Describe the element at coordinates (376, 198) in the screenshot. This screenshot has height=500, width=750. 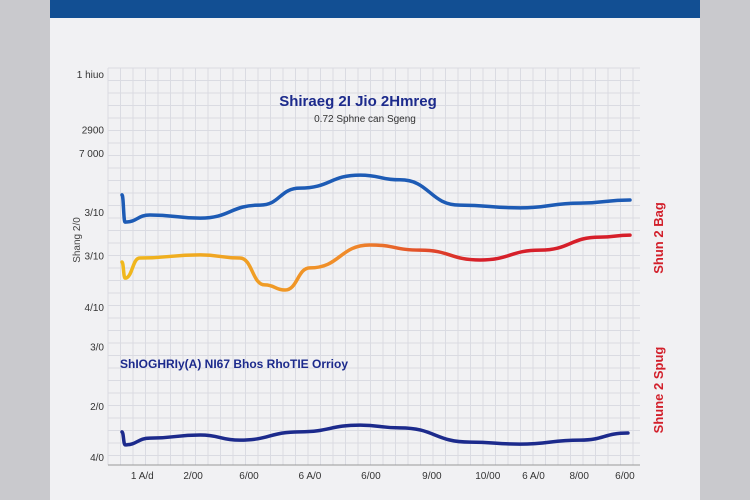
I see `series-line-upper-blue` at that location.